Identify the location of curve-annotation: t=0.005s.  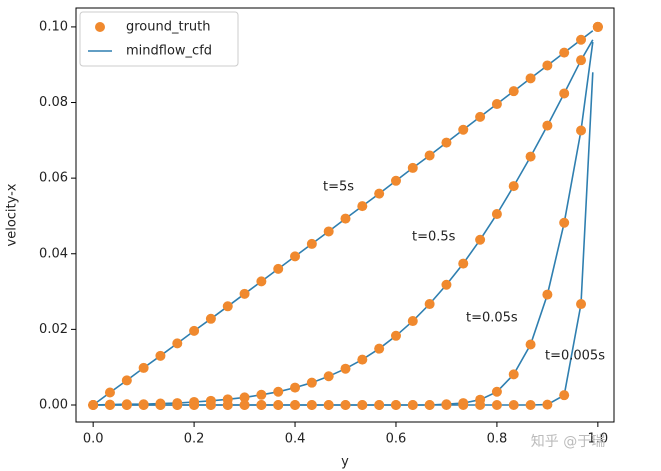
(575, 356).